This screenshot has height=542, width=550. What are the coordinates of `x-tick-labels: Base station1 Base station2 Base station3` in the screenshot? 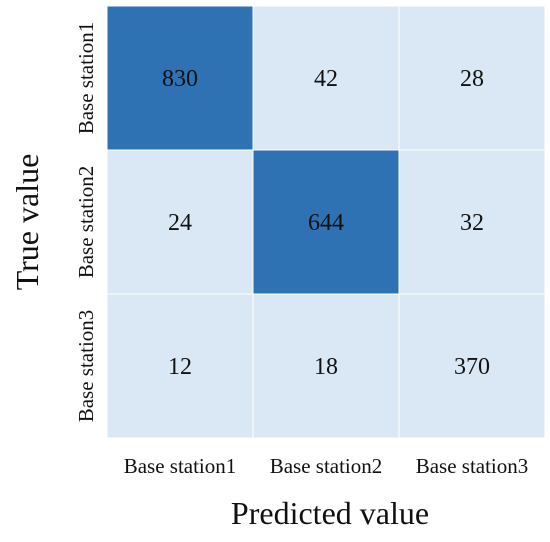 It's located at (326, 466).